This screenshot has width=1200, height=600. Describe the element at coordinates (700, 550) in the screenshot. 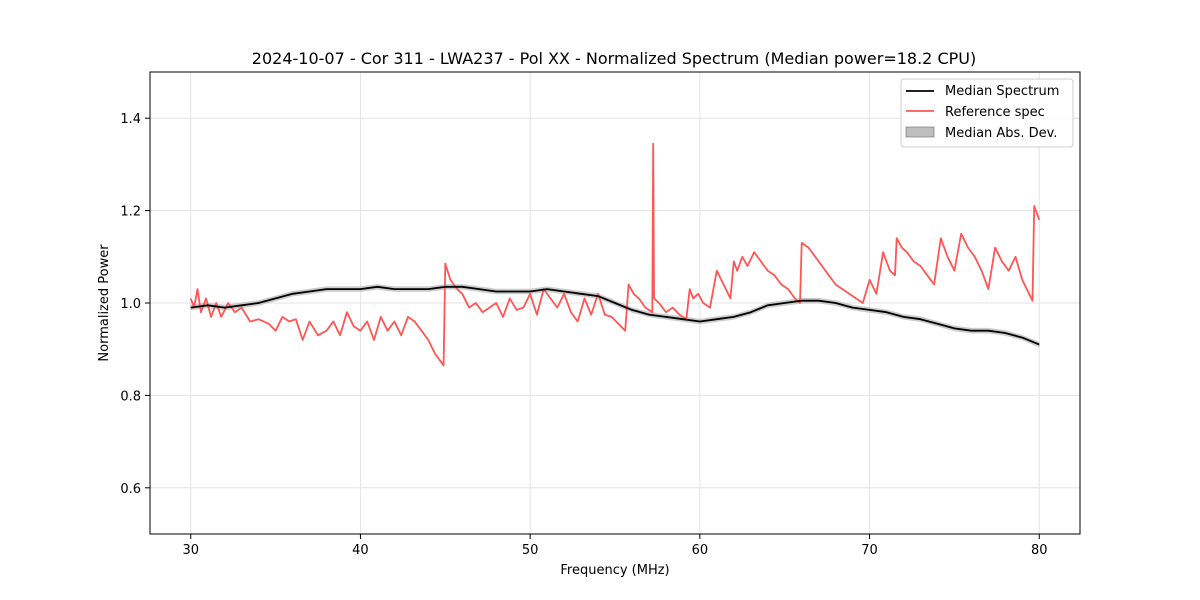

I see `x-tick-label: 60` at that location.